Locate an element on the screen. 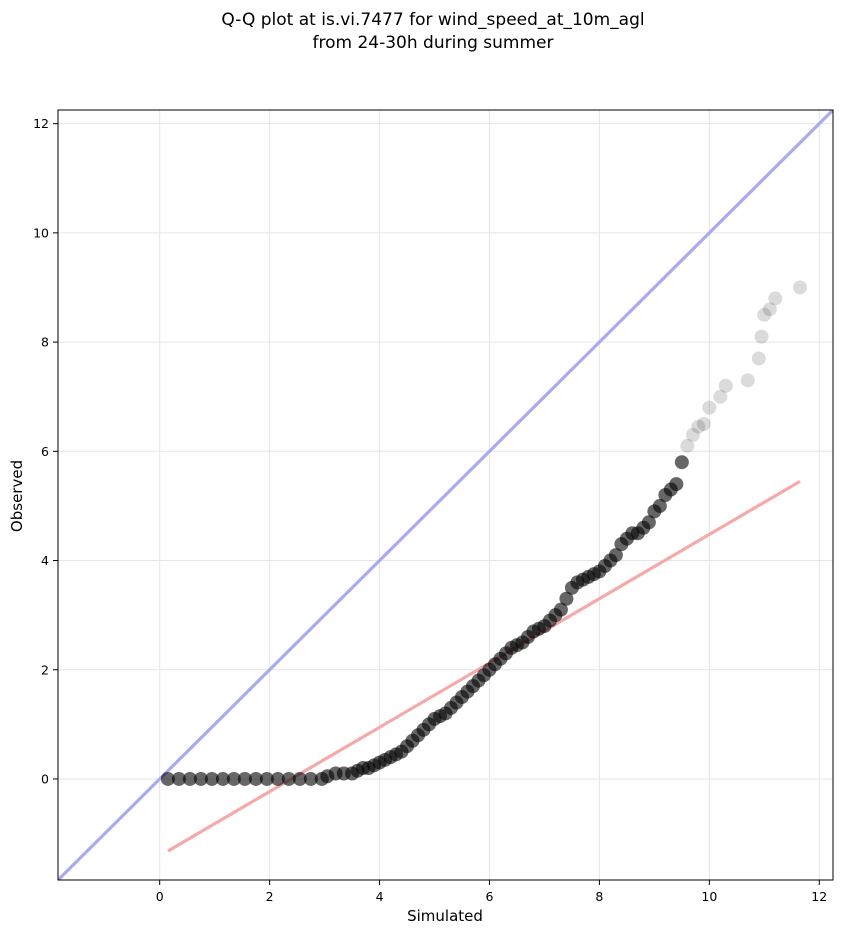  x-tick-label: 8 is located at coordinates (599, 896).